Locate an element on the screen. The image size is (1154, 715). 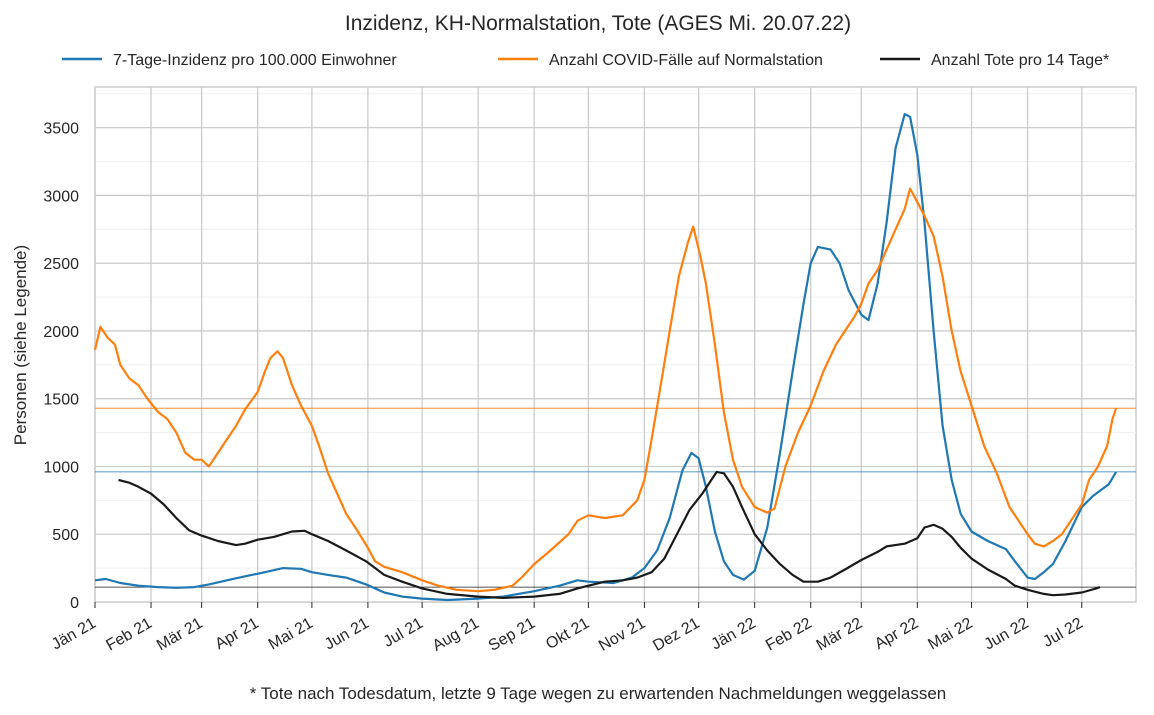
y-axis-label: Personen (siehe Legende) is located at coordinates (20, 345).